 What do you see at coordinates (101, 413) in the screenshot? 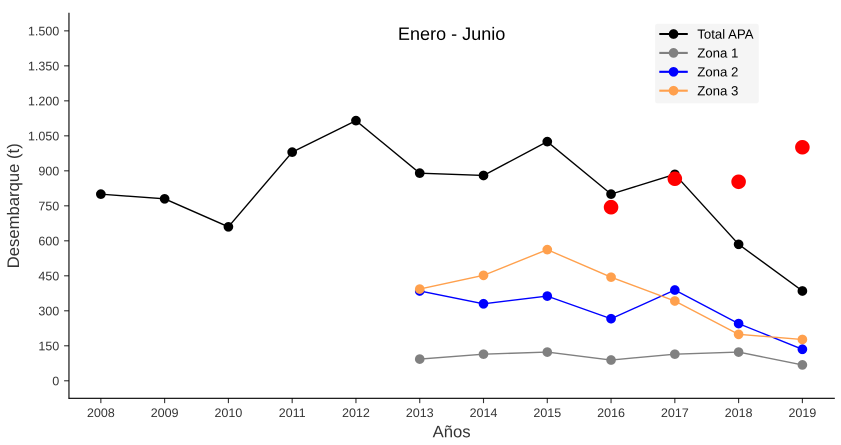
I see `x-tick-label: 2008` at bounding box center [101, 413].